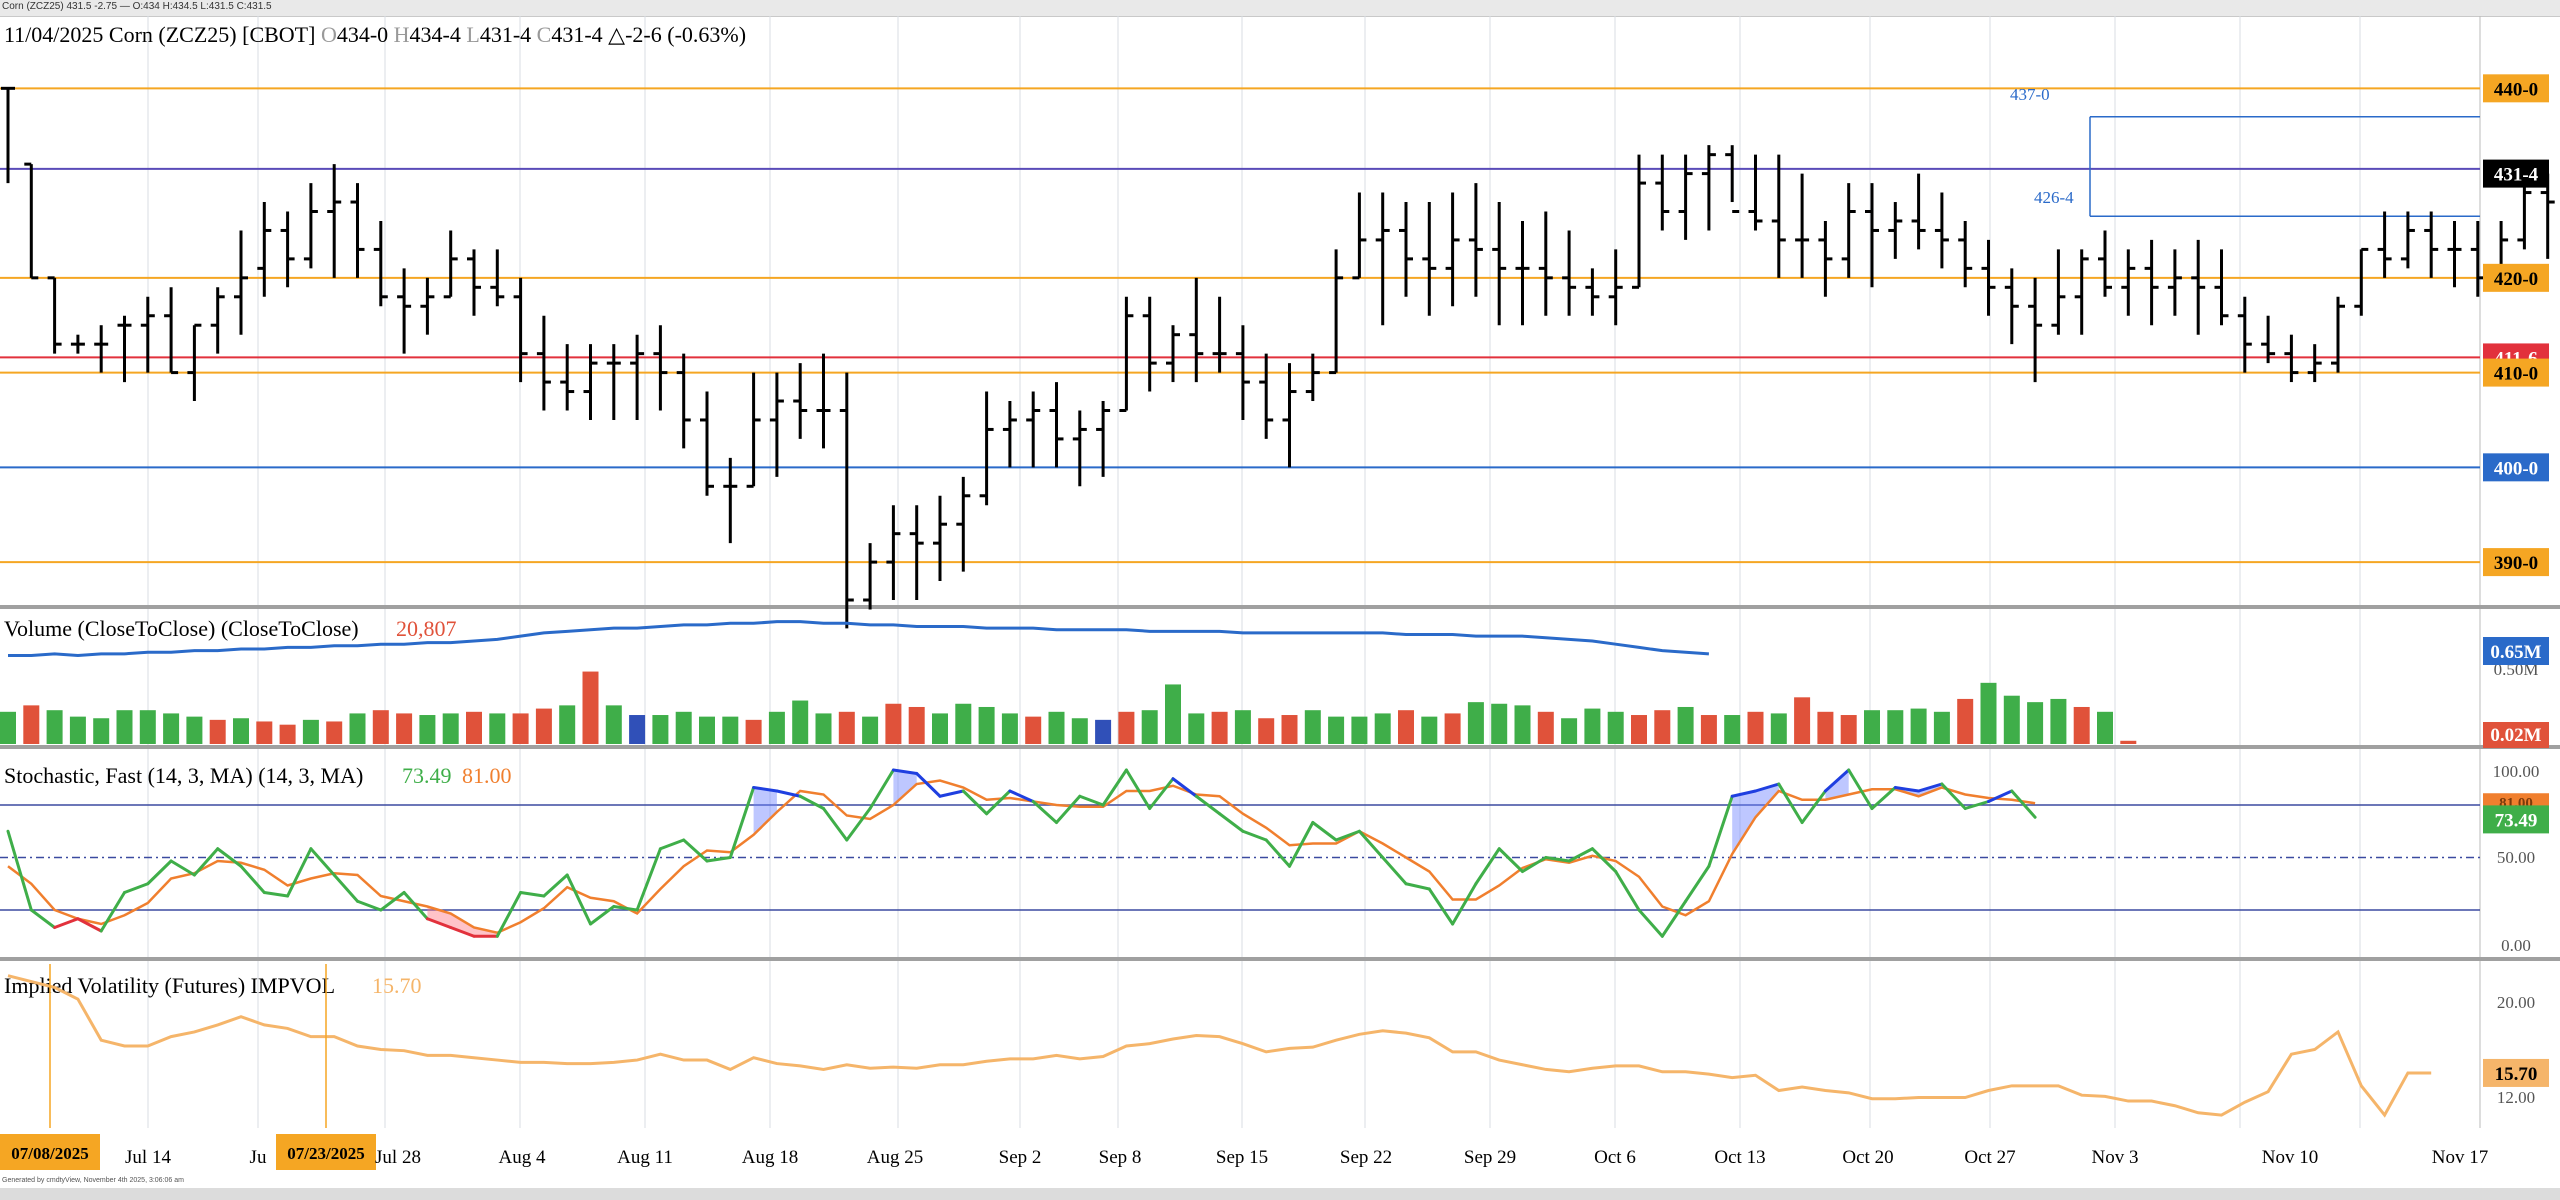 The height and width of the screenshot is (1200, 2560). What do you see at coordinates (1989, 1157) in the screenshot?
I see `x-axis-label: Oct 27` at bounding box center [1989, 1157].